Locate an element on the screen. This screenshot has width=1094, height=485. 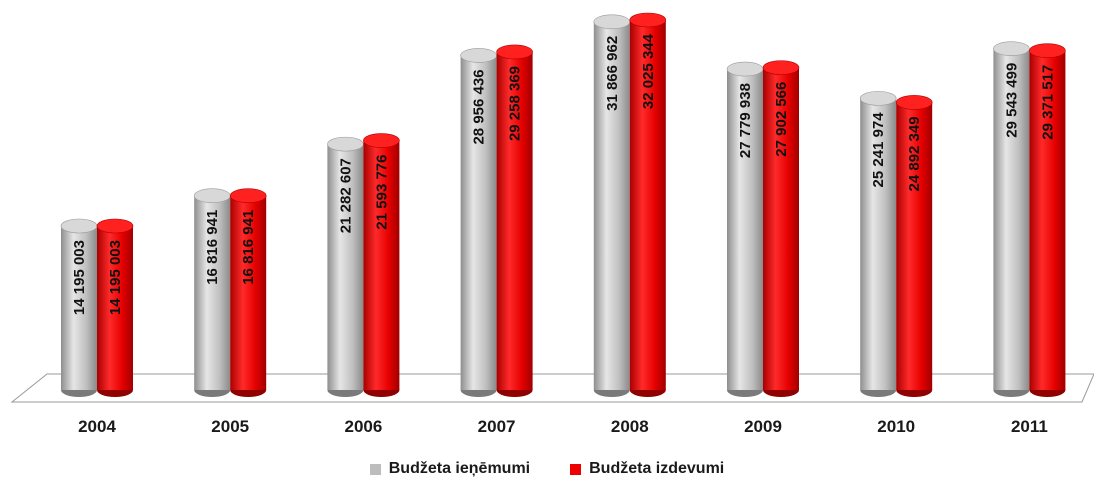
bar-expense-2011 is located at coordinates (1047, 220).